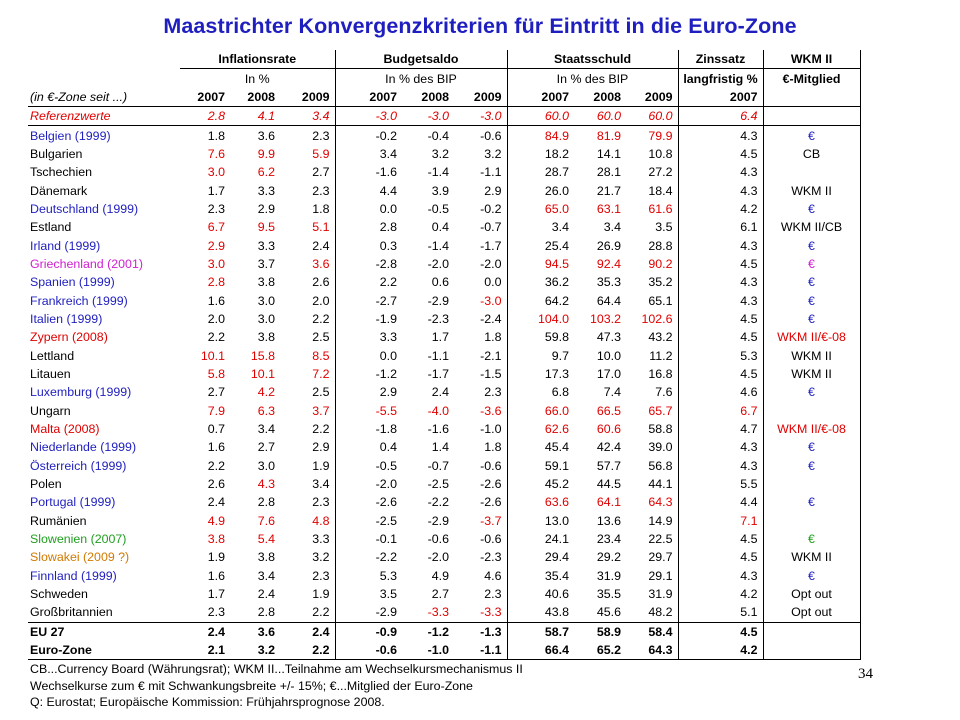  What do you see at coordinates (540, 355) in the screenshot?
I see `value-cell: 9.7` at bounding box center [540, 355].